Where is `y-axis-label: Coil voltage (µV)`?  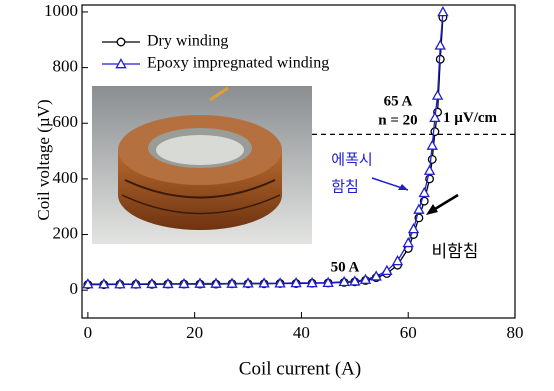
y-axis-label: Coil voltage (µV) is located at coordinates (43, 159).